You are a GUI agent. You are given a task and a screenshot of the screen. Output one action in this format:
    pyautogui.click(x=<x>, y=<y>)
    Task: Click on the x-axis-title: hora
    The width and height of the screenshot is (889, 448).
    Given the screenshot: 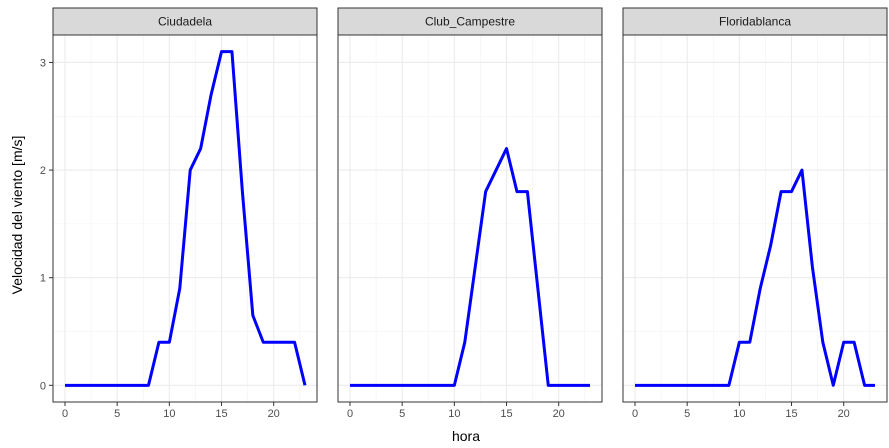 What is the action you would take?
    pyautogui.click(x=466, y=436)
    